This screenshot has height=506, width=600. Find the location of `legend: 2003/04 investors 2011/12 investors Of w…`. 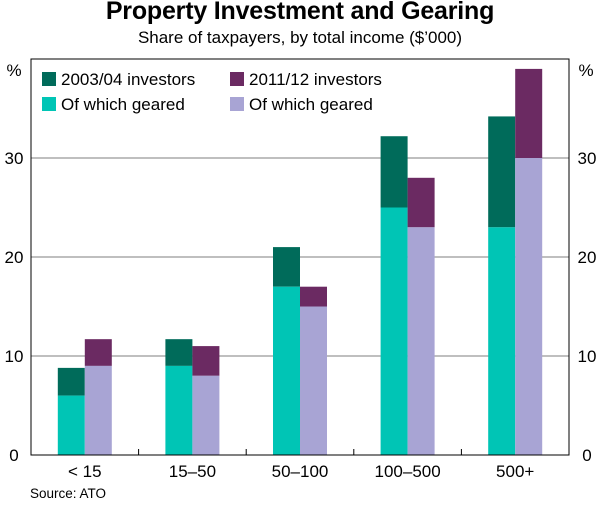

legend: 2003/04 investors 2011/12 investors Of w… is located at coordinates (212, 92).